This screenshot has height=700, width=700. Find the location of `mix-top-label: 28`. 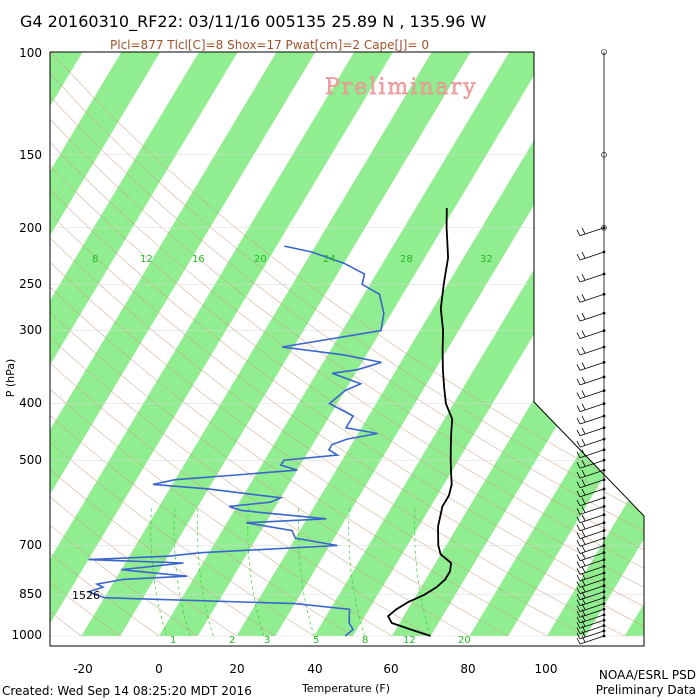

mix-top-label: 28 is located at coordinates (406, 259).